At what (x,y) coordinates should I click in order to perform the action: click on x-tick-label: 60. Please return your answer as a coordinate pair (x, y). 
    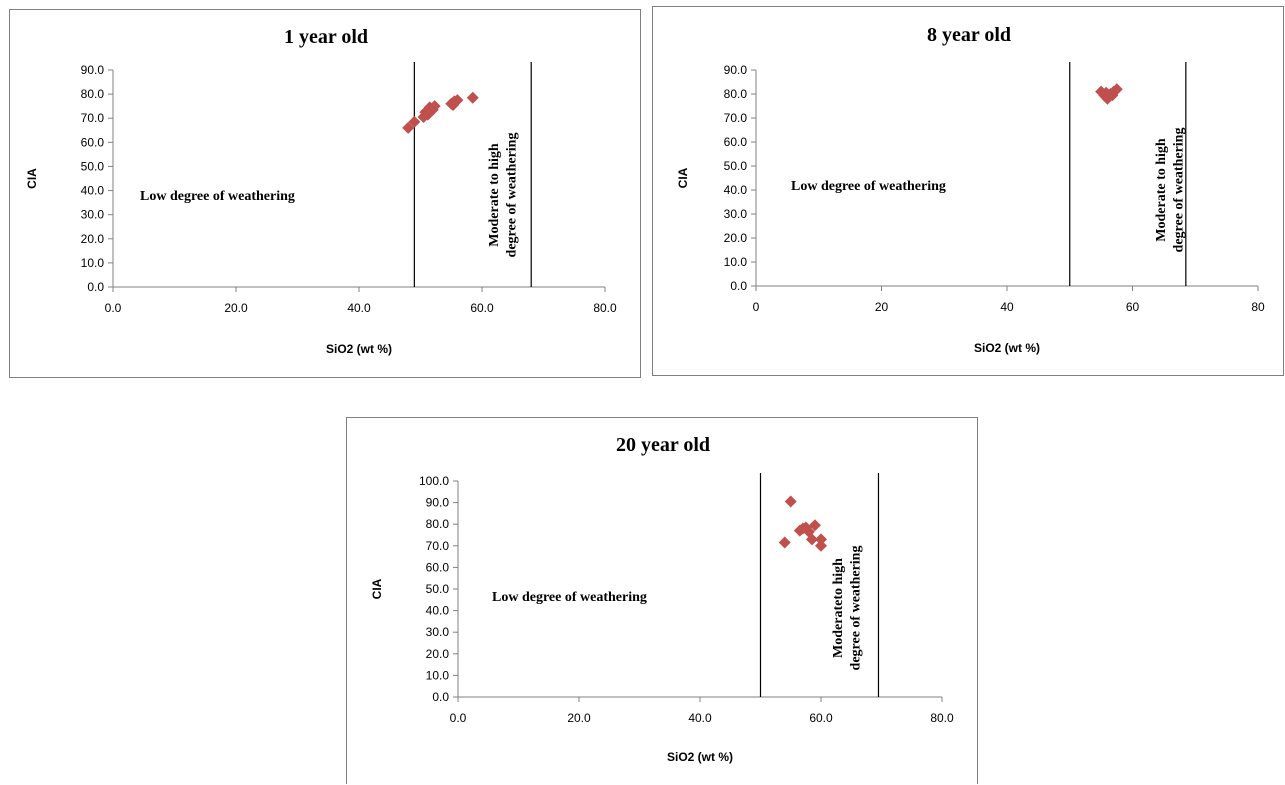
    Looking at the image, I should click on (1133, 307).